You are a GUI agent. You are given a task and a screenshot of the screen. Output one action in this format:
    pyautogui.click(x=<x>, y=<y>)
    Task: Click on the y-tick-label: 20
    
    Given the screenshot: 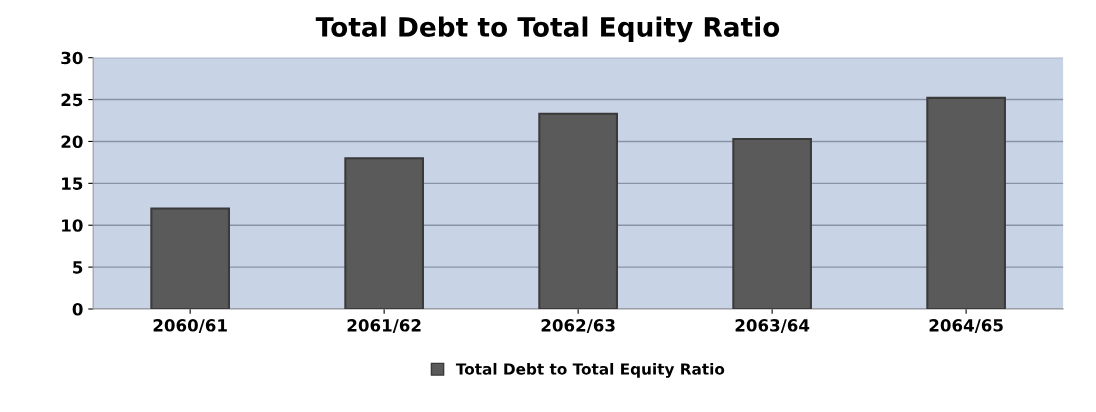 What is the action you would take?
    pyautogui.click(x=72, y=142)
    